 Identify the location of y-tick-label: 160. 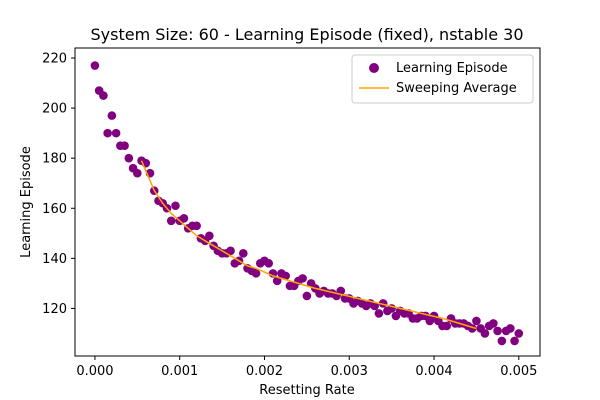
(54, 209).